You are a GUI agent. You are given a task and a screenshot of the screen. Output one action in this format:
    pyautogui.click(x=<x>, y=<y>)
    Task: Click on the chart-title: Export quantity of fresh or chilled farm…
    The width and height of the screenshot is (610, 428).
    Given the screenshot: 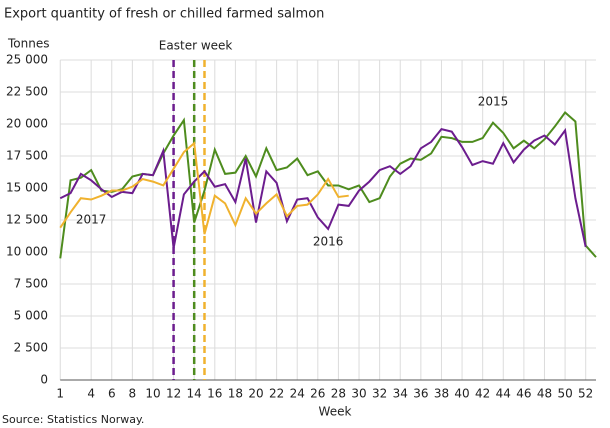 What is the action you would take?
    pyautogui.click(x=164, y=14)
    